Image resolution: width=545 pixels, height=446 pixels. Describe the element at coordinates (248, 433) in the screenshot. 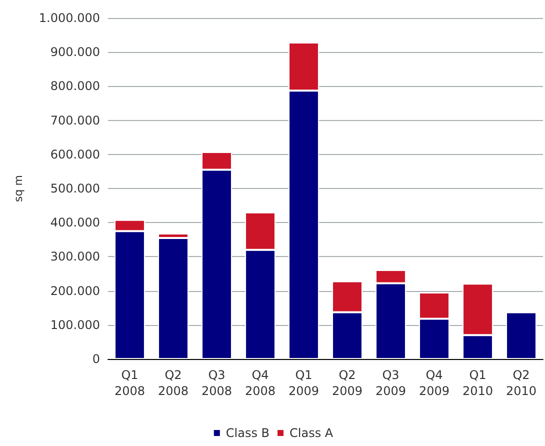

I see `legend-label: Class B` at that location.